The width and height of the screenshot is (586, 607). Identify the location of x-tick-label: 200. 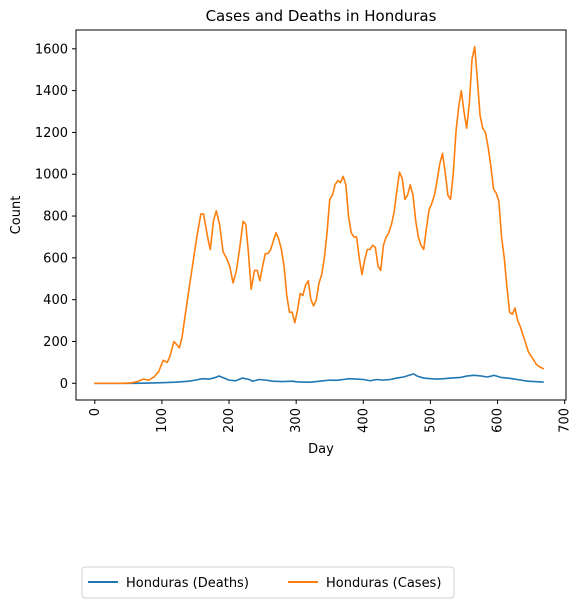
(229, 420).